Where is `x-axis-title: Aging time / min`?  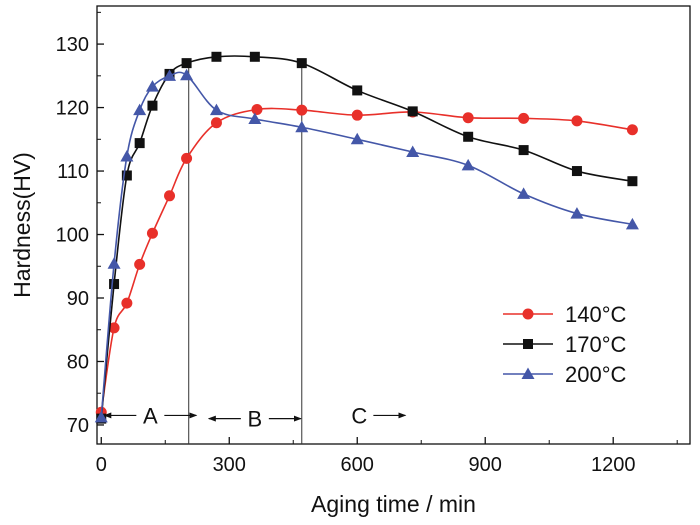 x-axis-title: Aging time / min is located at coordinates (393, 504).